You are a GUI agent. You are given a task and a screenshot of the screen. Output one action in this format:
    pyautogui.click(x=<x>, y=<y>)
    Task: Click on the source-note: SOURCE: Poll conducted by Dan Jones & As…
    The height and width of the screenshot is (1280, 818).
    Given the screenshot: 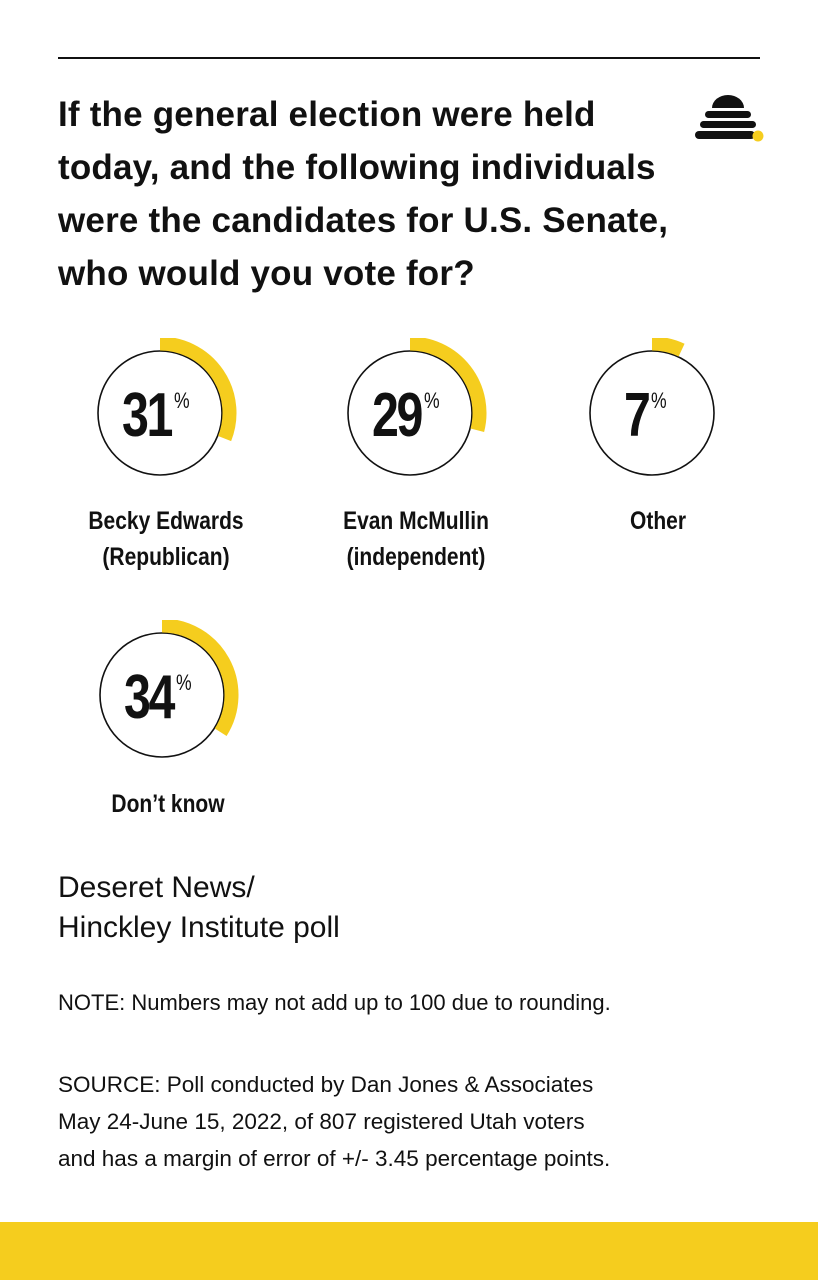 What is the action you would take?
    pyautogui.click(x=428, y=1121)
    